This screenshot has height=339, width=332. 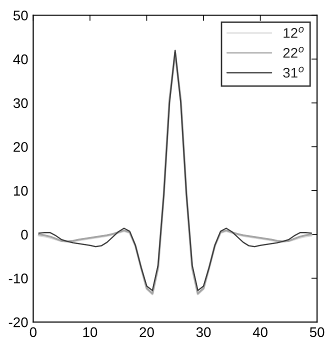 What do you see at coordinates (203, 332) in the screenshot?
I see `x-tick-label: 30` at bounding box center [203, 332].